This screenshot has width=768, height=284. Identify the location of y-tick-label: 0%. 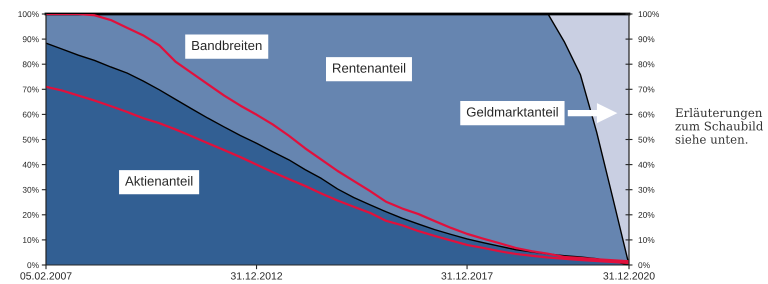
(33, 265).